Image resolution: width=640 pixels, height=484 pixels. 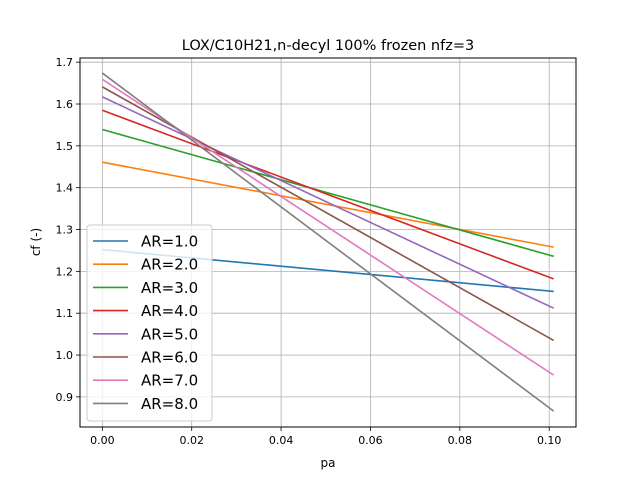 What do you see at coordinates (169, 334) in the screenshot?
I see `legend-label: AR=5.0` at bounding box center [169, 334].